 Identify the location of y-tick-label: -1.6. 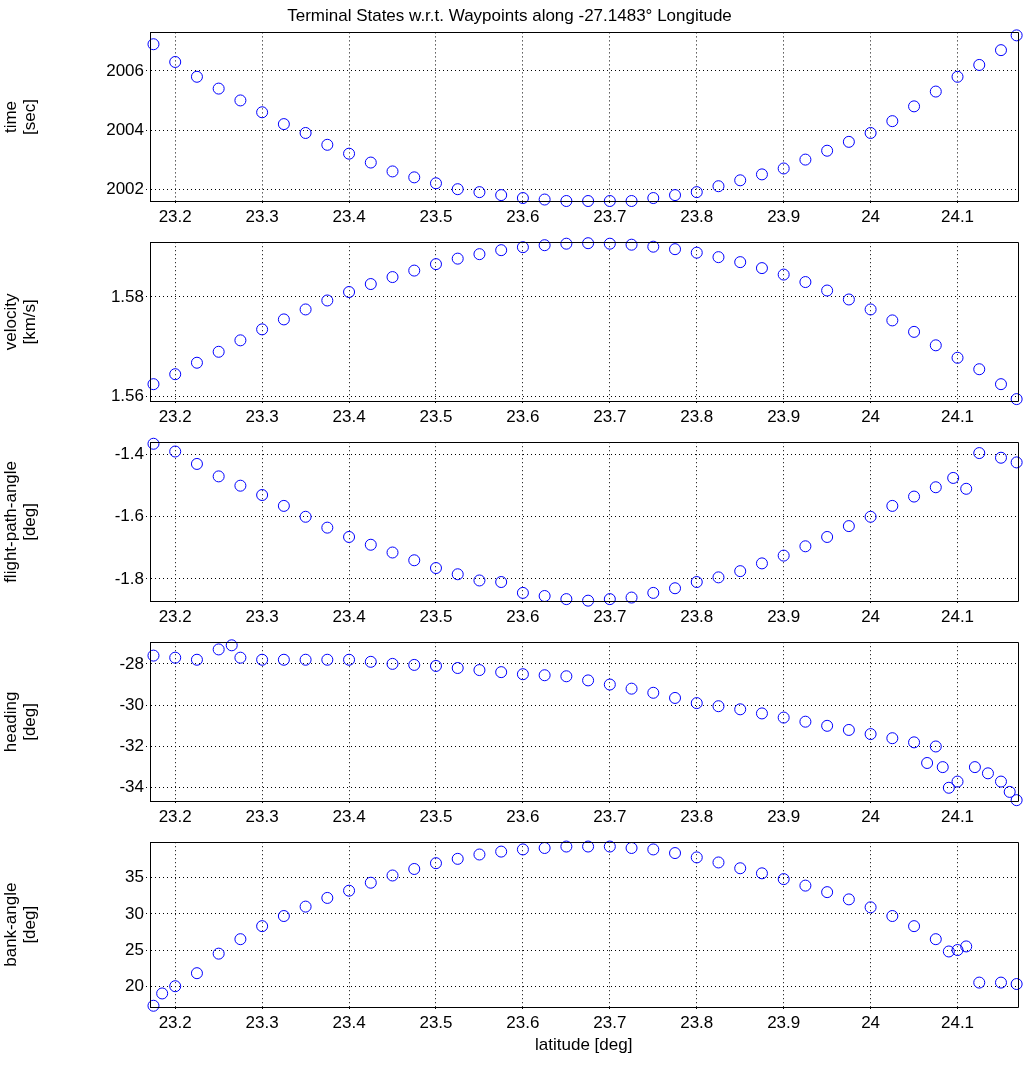
(129, 516).